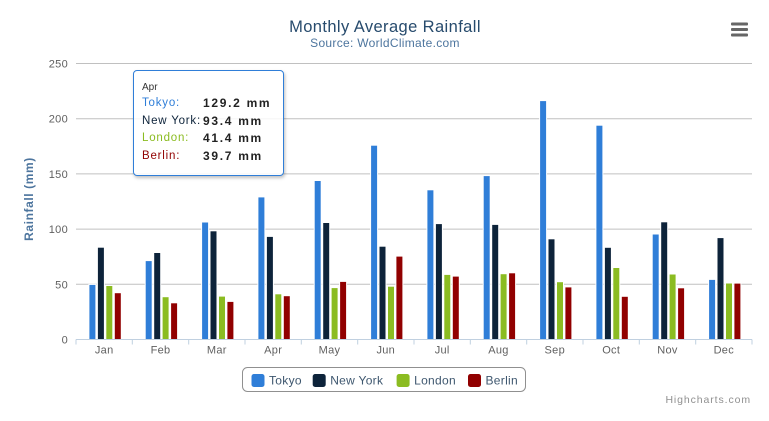 The width and height of the screenshot is (769, 421). I want to click on svg-text: Apr, so click(273, 351).